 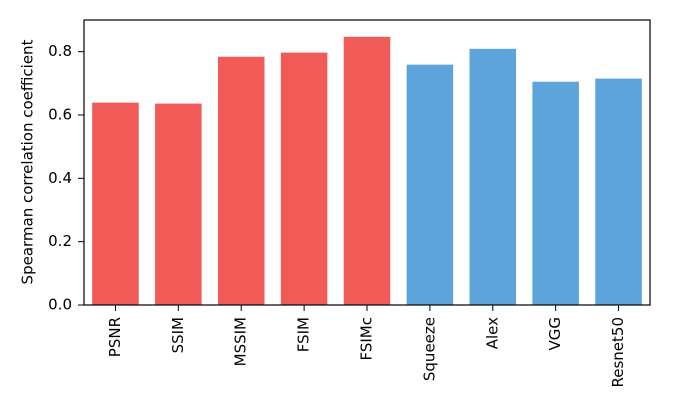 I want to click on x-tick-label: VGG, so click(x=555, y=334).